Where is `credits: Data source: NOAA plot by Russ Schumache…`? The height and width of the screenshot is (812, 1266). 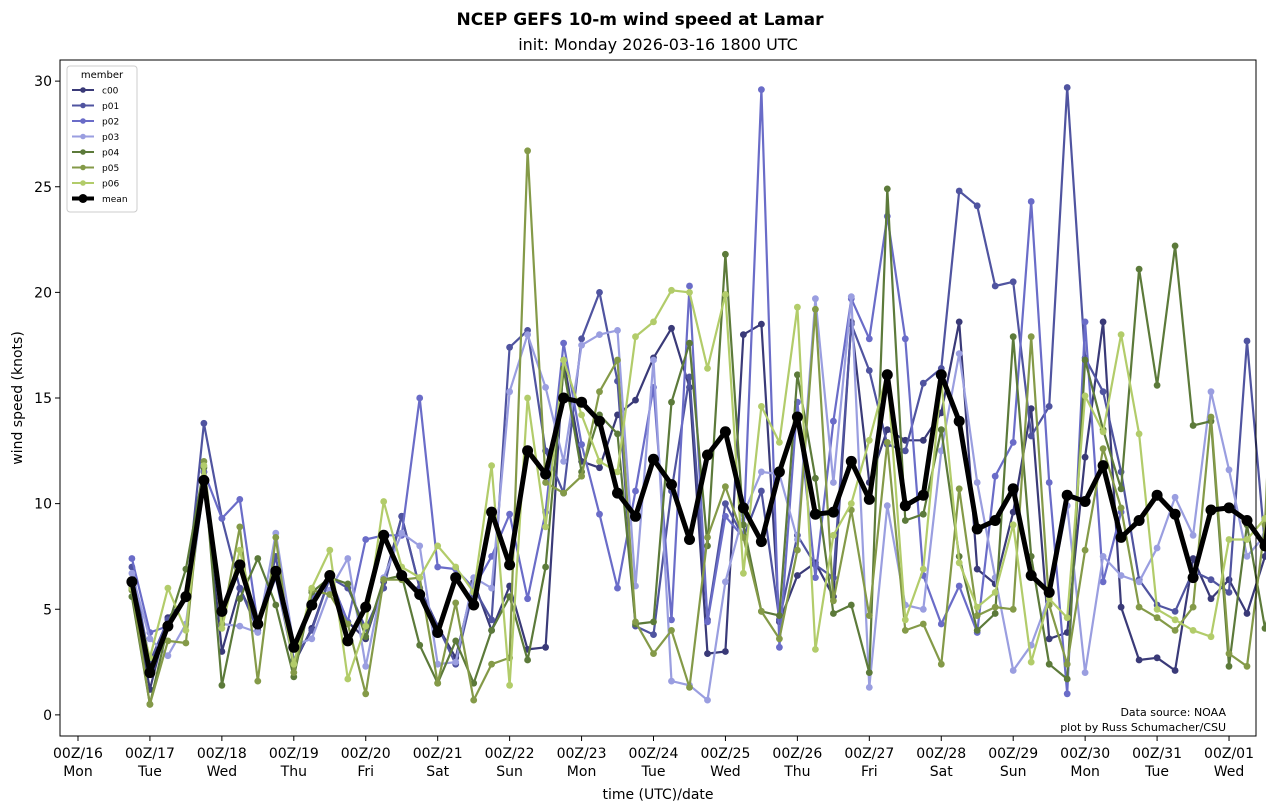
credits: Data source: NOAA plot by Russ Schumache… is located at coordinates (1143, 720).